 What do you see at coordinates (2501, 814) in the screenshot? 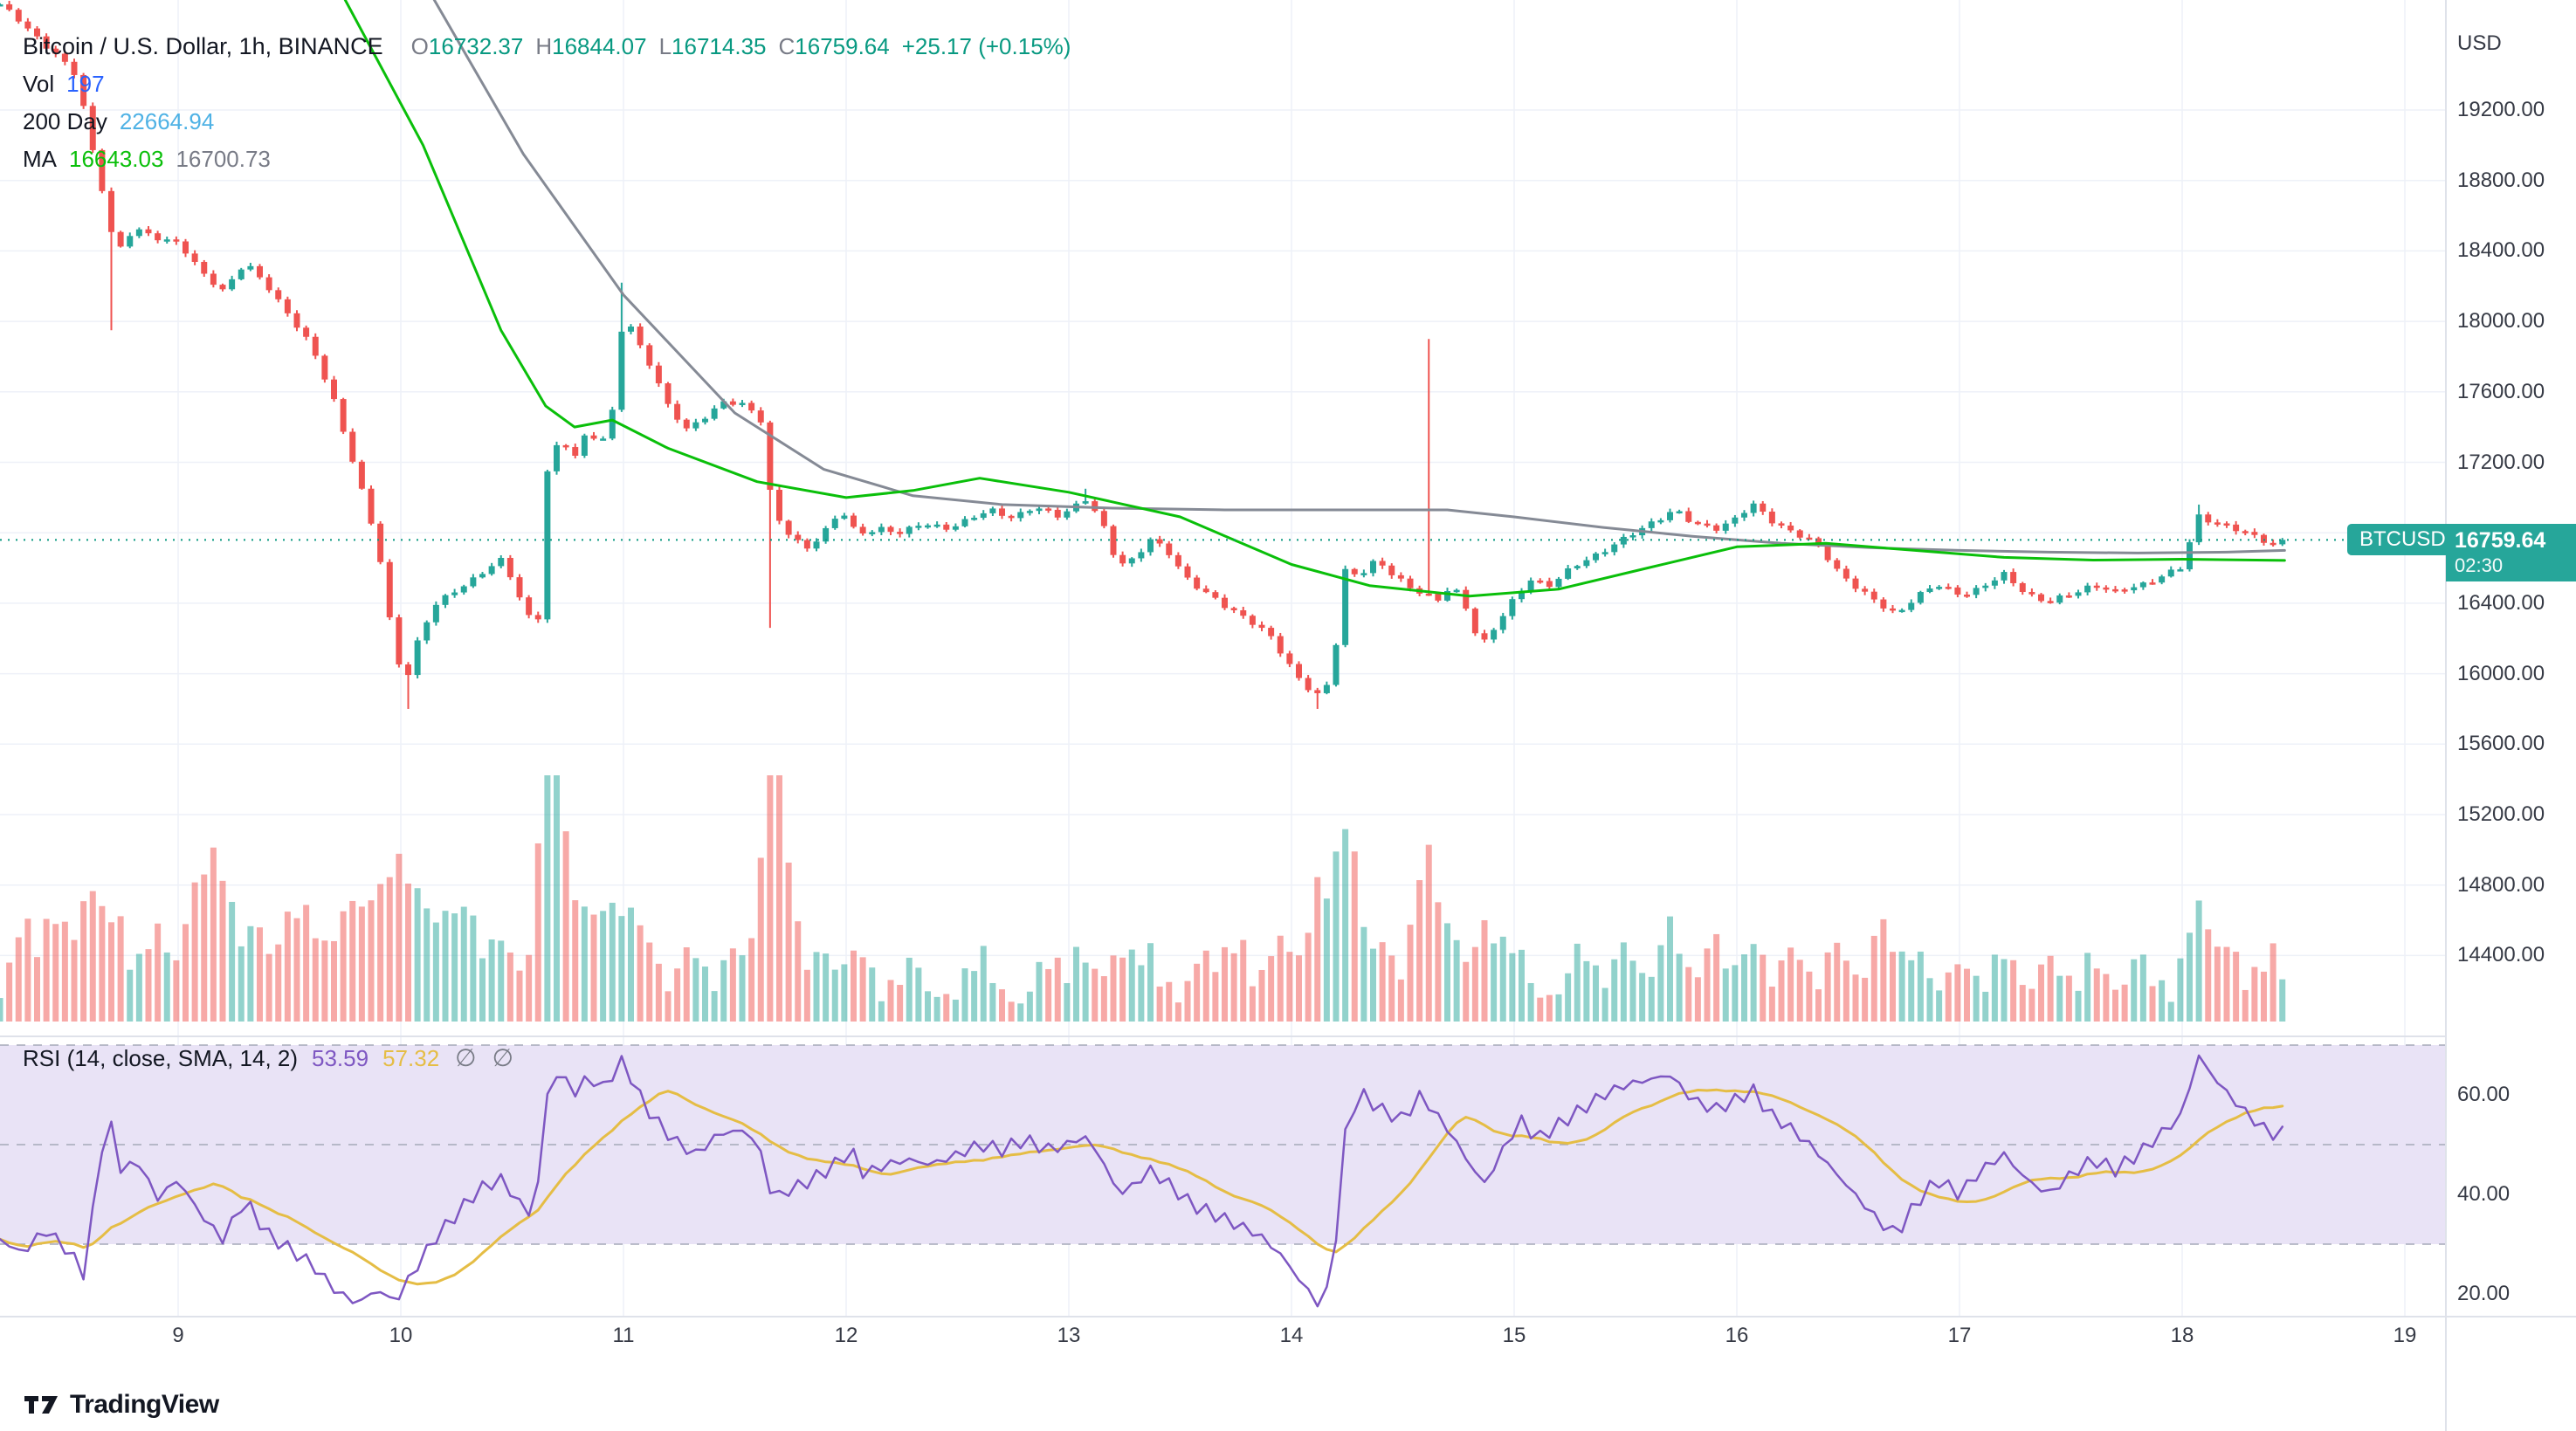
I see `price-axis-label: 15200.00` at bounding box center [2501, 814].